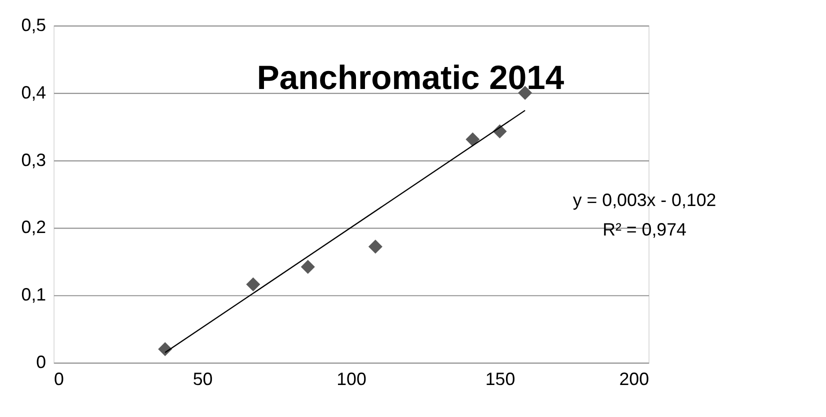 Image resolution: width=826 pixels, height=417 pixels. I want to click on x-tick-label: 150, so click(500, 378).